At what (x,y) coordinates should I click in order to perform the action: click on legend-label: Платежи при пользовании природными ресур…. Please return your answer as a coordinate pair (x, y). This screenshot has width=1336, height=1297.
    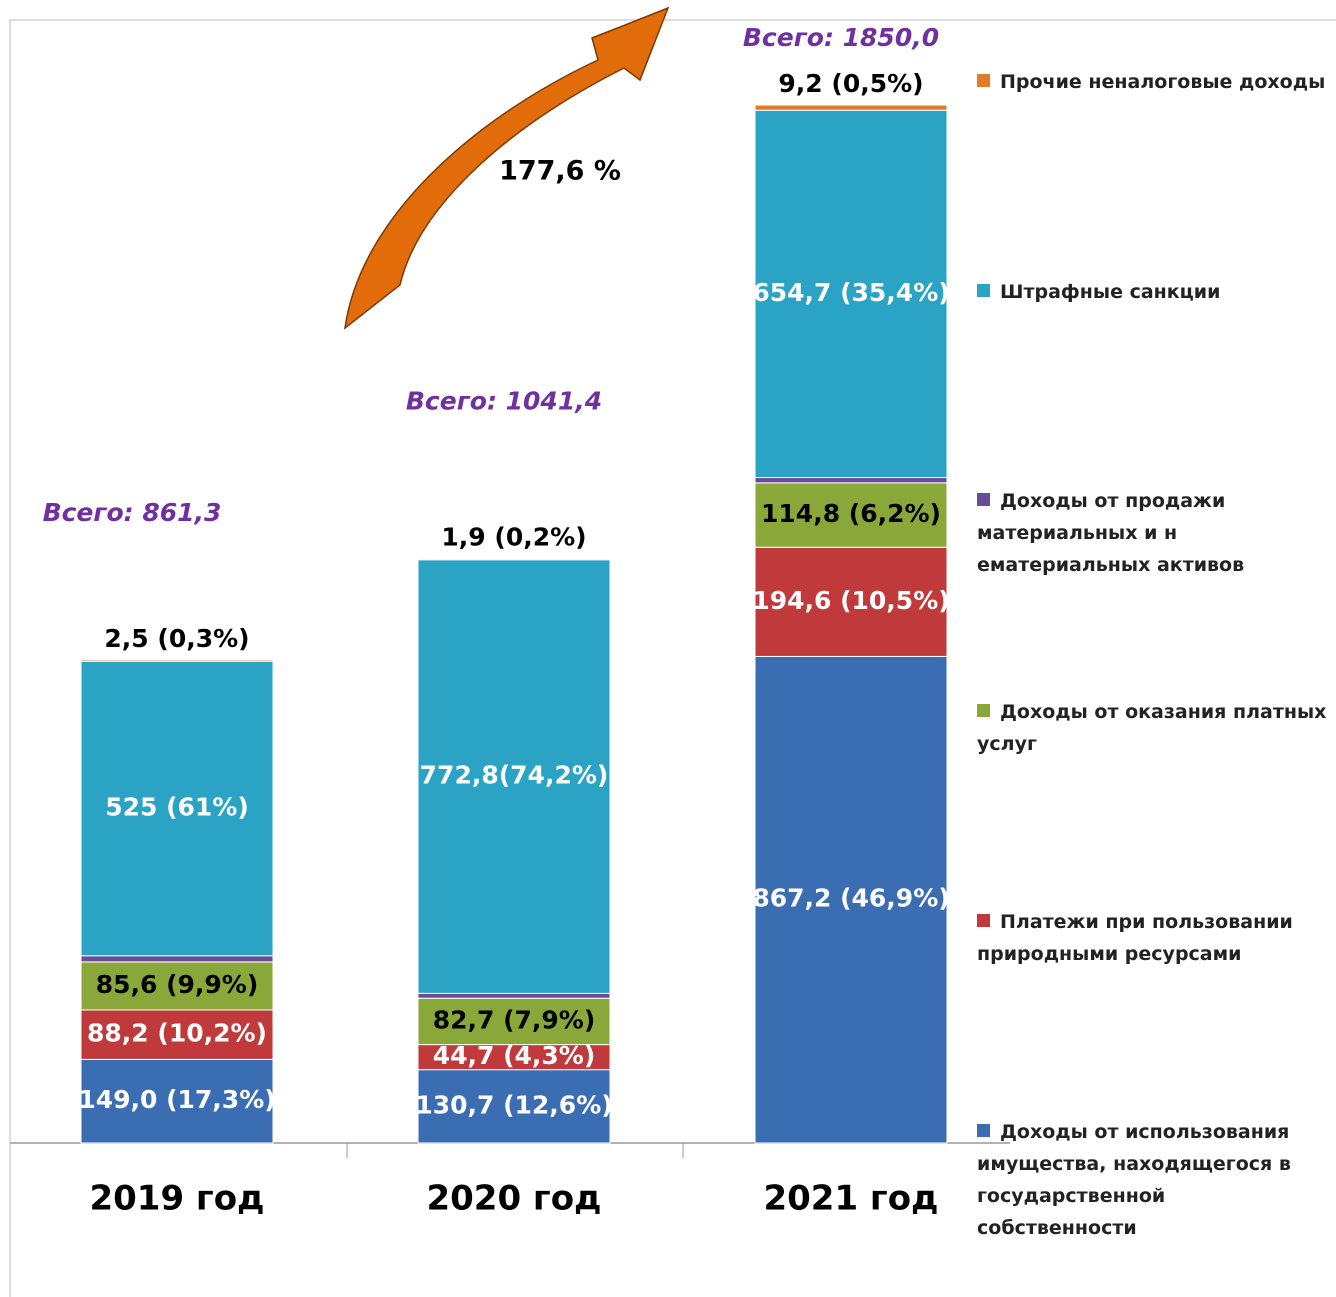
    Looking at the image, I should click on (1135, 938).